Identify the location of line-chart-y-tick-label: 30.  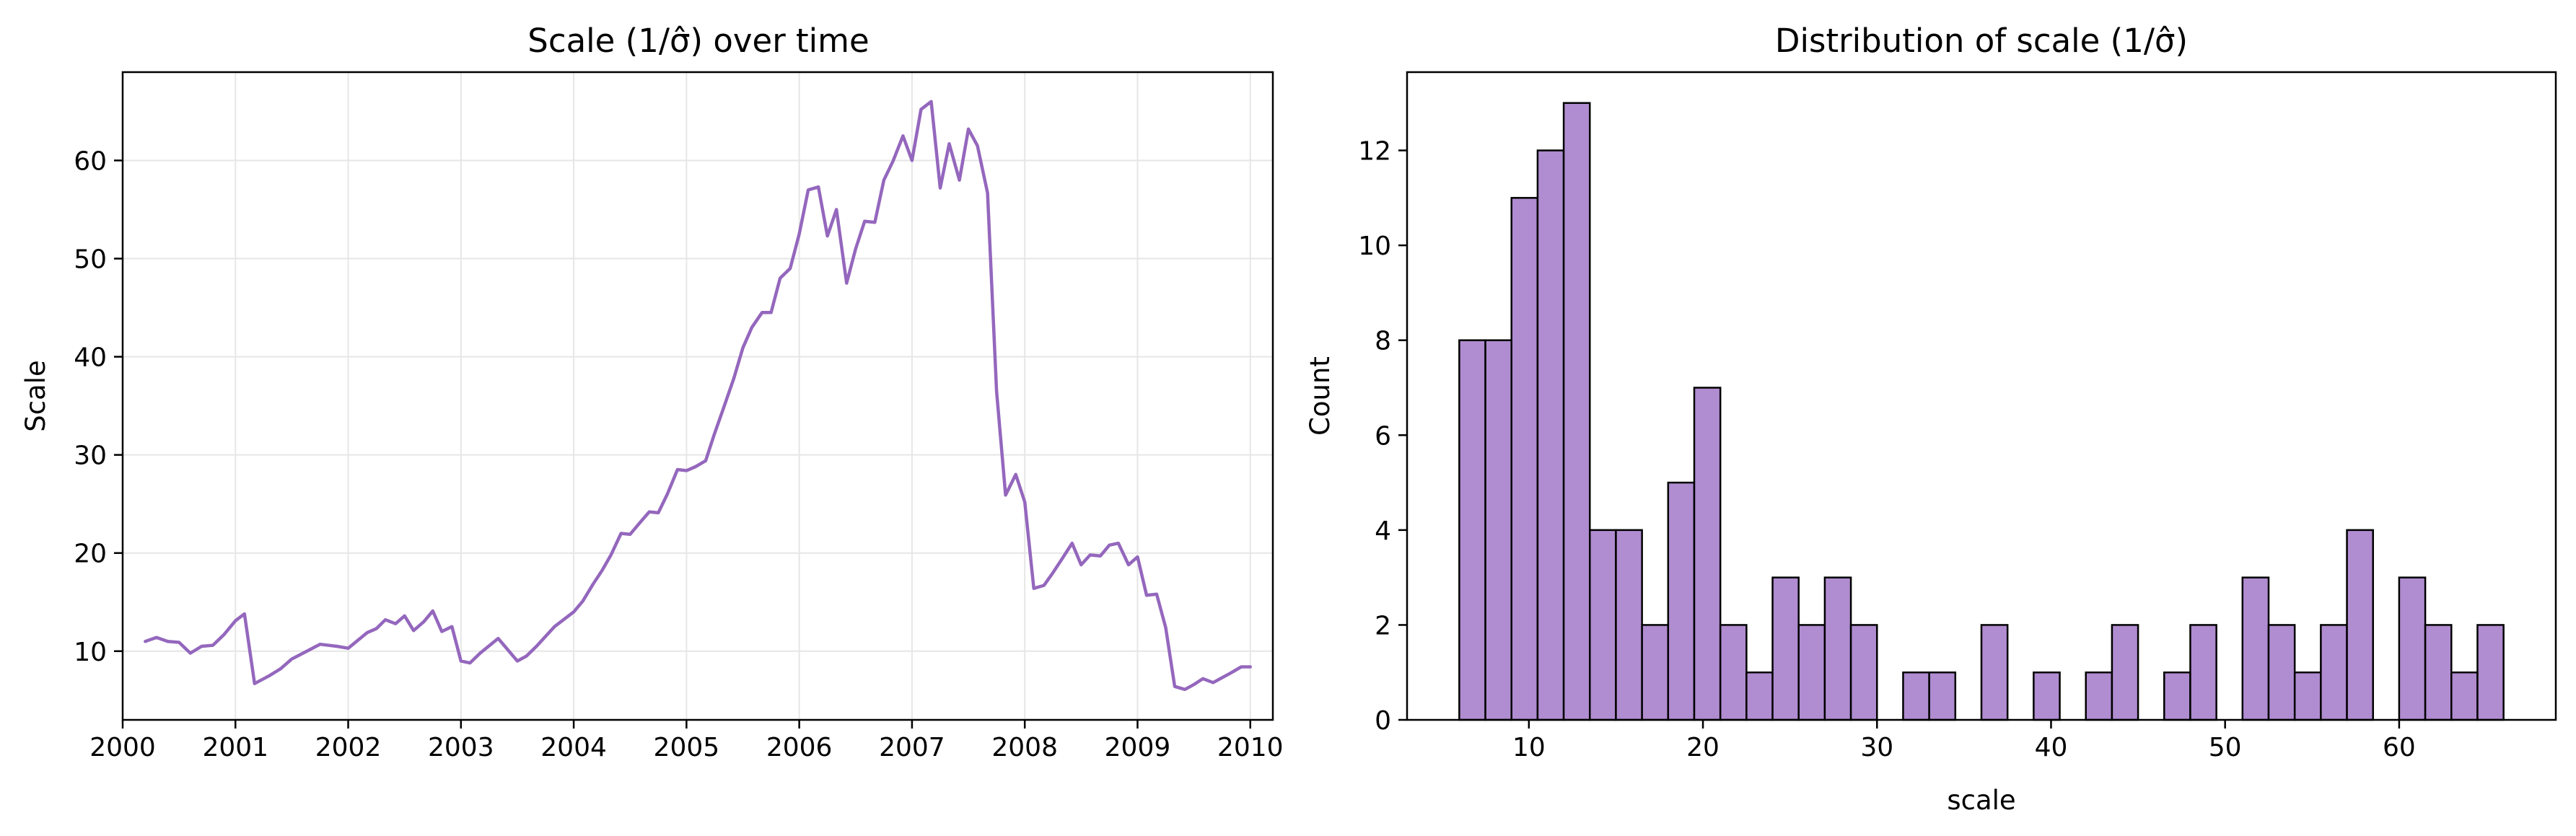
(90, 456).